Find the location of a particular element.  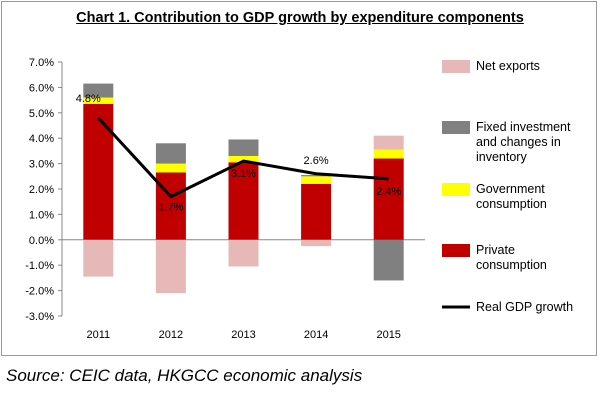

x-tick-label: 2011 is located at coordinates (98, 335).